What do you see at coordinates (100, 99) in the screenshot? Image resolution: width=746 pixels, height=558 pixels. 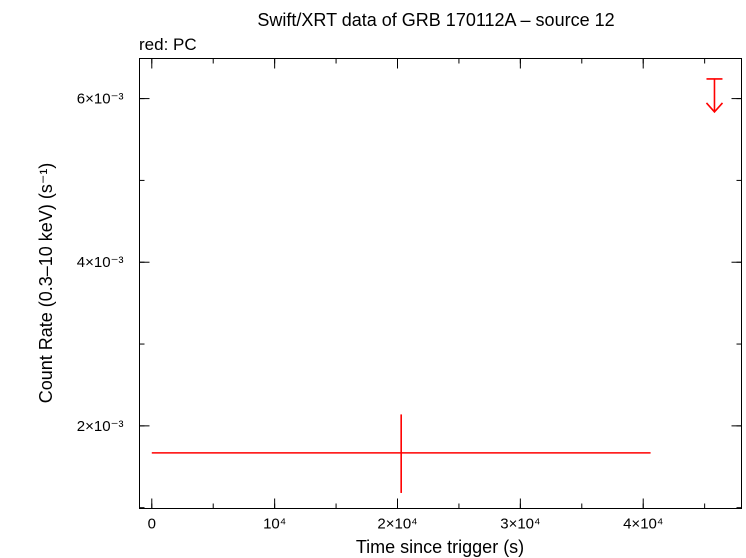 I see `y-tick-label: 6×10⁻³` at bounding box center [100, 99].